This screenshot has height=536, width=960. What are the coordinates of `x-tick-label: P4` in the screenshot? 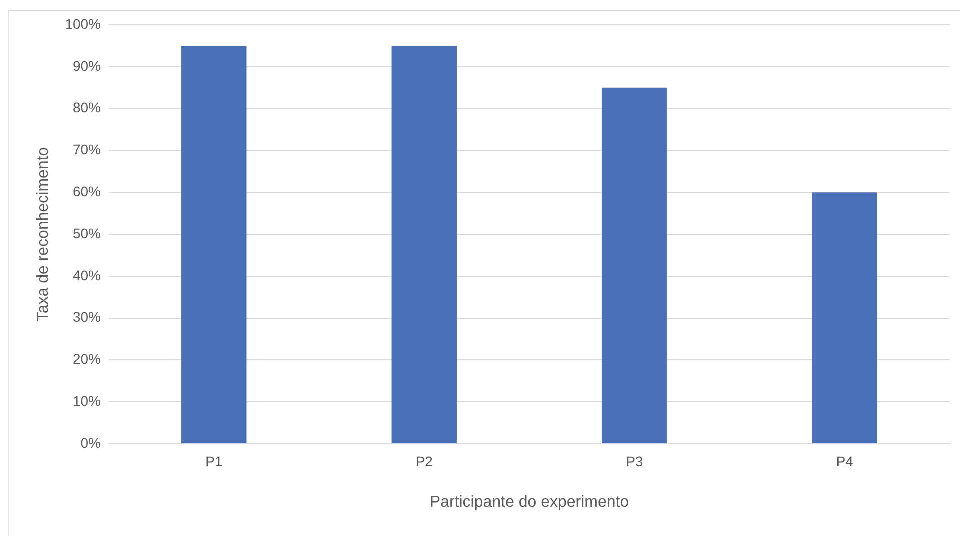 It's located at (845, 461).